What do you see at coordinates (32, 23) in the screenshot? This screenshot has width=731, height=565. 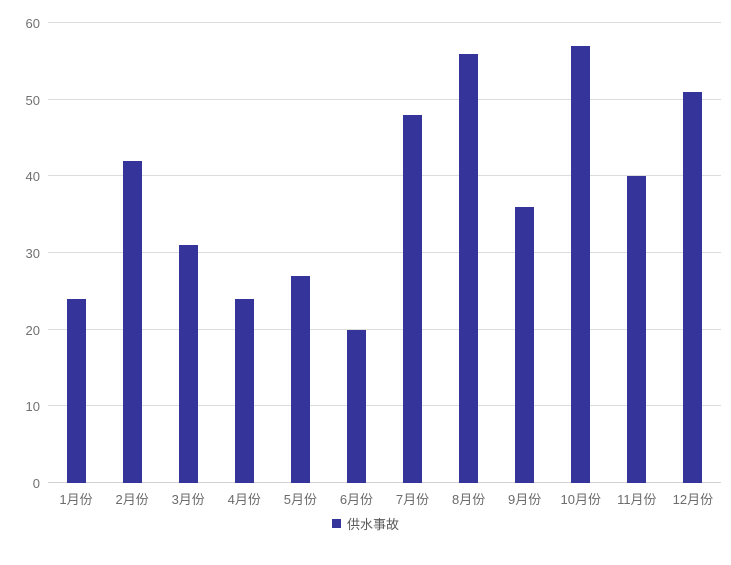 I see `y-axis-tick-label: 60` at bounding box center [32, 23].